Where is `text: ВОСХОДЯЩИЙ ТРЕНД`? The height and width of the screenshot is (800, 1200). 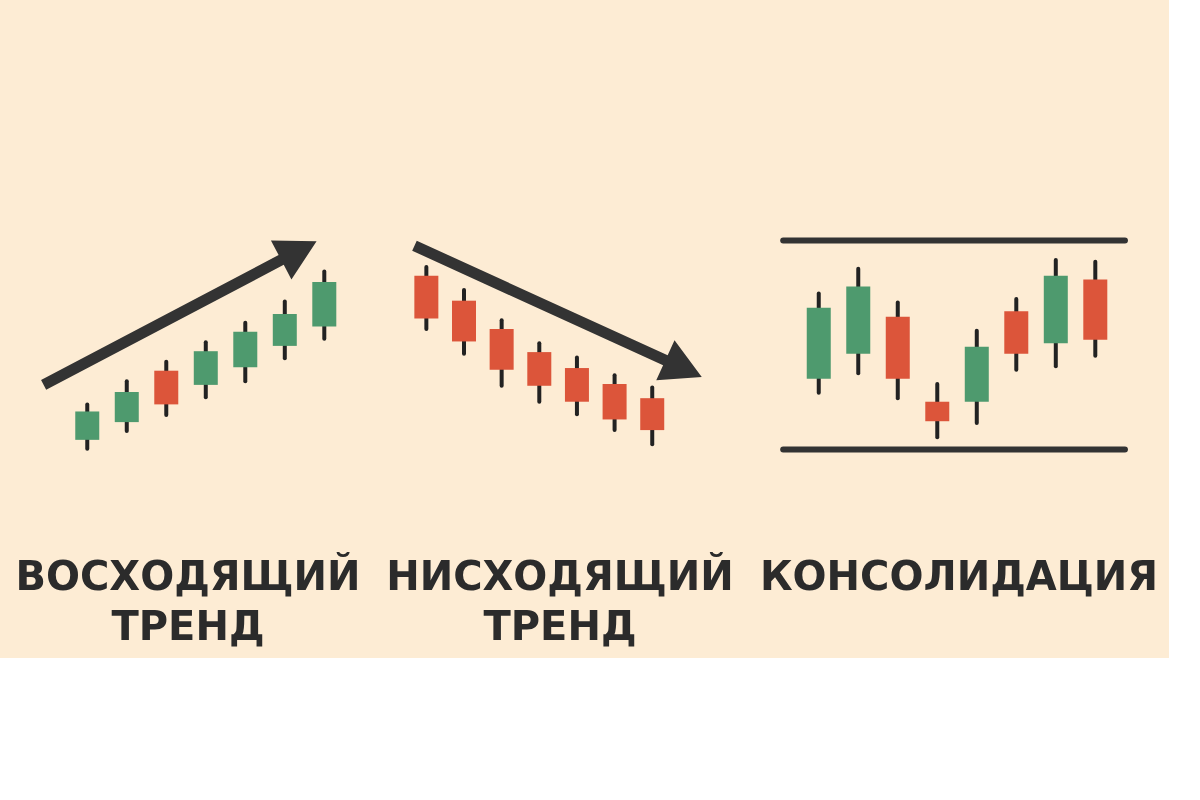 text: ВОСХОДЯЩИЙ ТРЕНД is located at coordinates (188, 600).